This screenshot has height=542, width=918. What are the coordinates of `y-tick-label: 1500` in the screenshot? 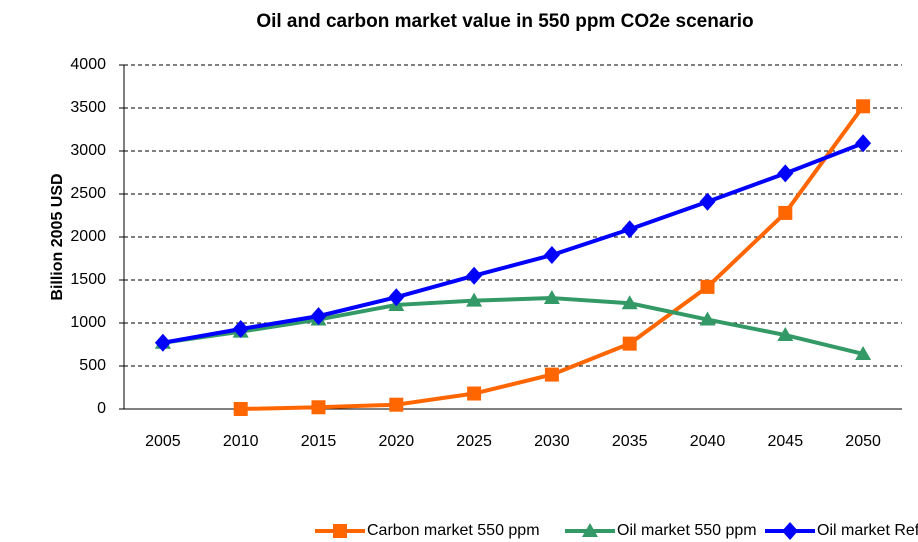 It's located at (88, 279).